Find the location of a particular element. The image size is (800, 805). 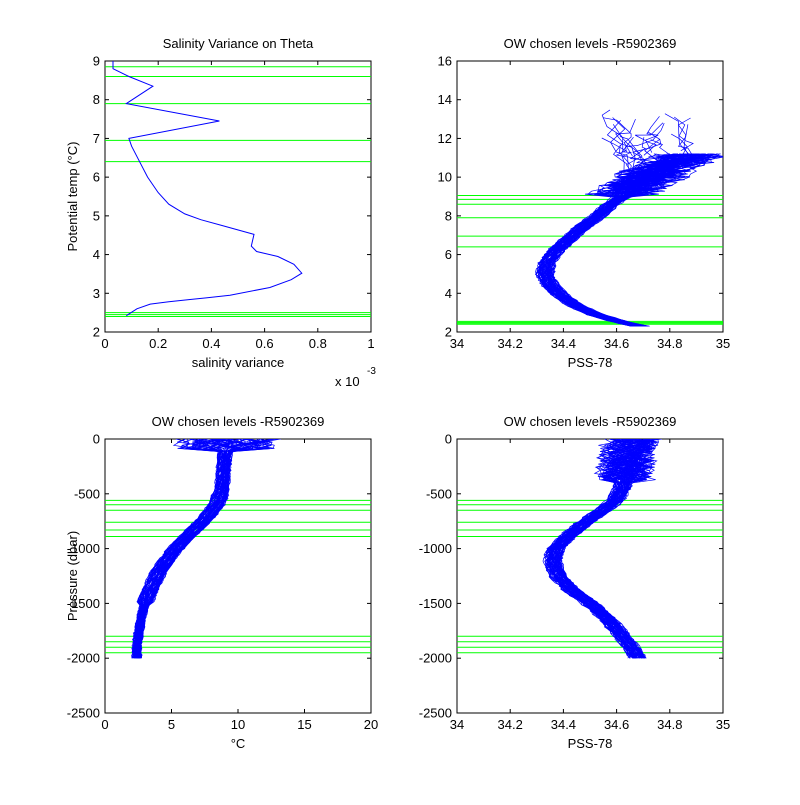

y-tick-label: -2500 is located at coordinates (83, 713).